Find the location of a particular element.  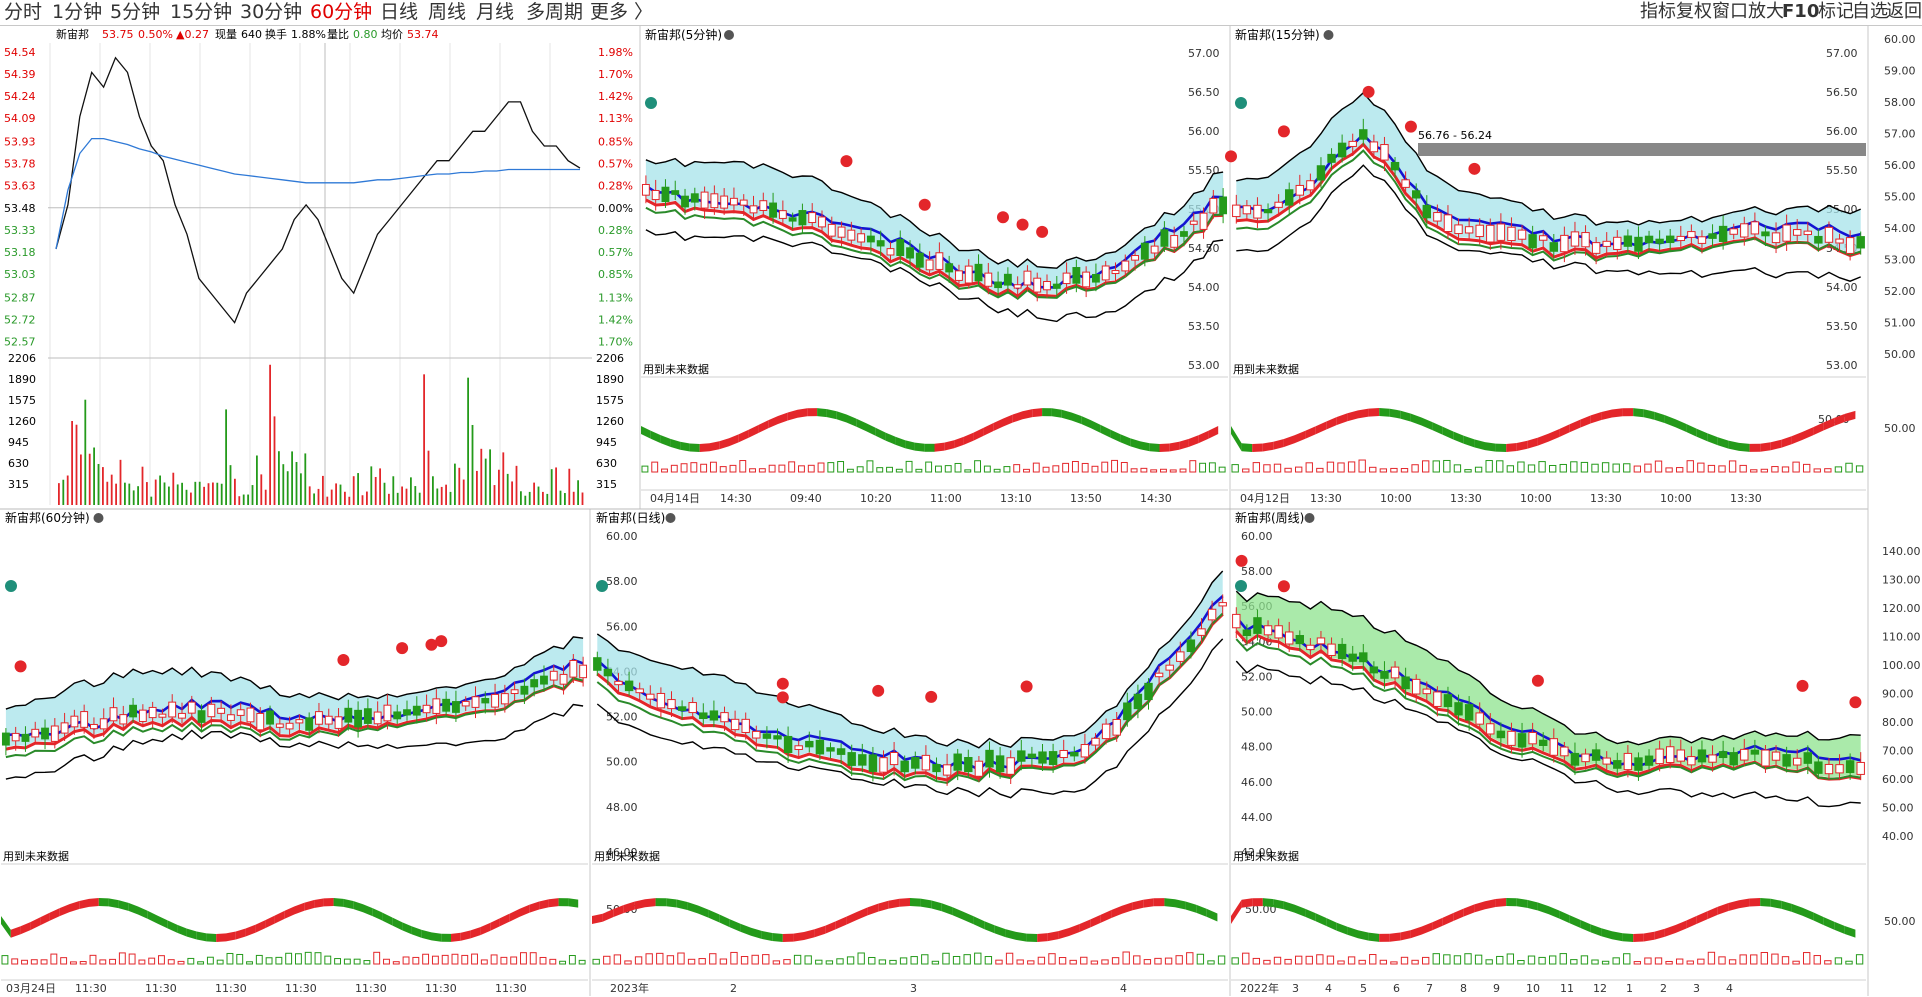

volume-tick-label: 2206 is located at coordinates (22, 358).